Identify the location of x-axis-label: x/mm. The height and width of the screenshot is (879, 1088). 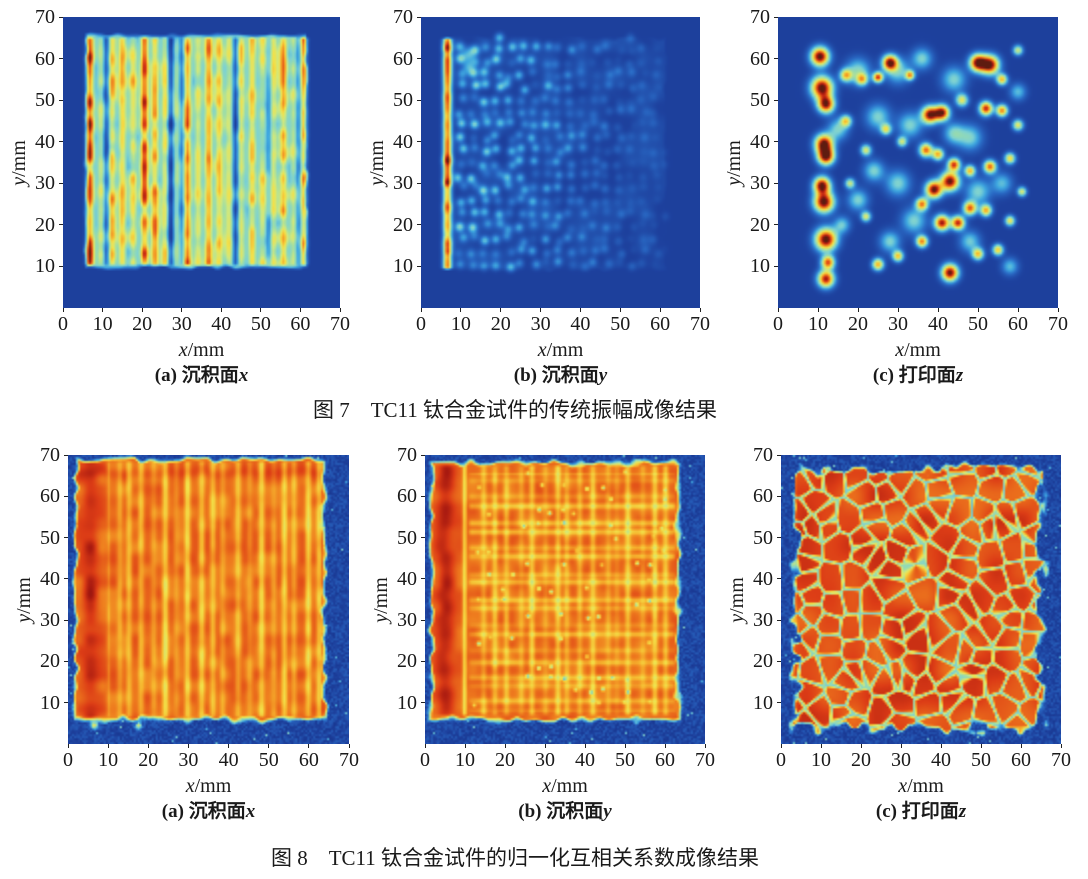
(209, 786).